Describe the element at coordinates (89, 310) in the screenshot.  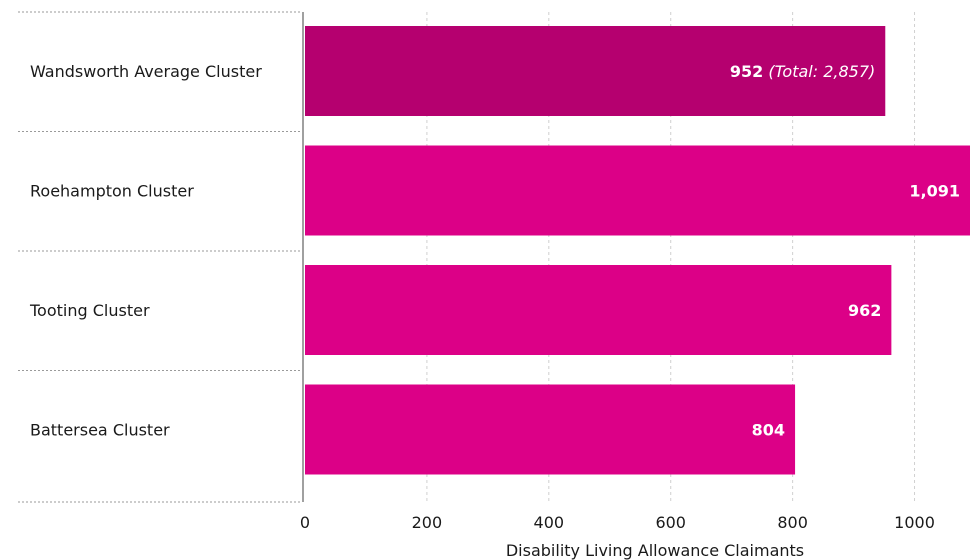
I see `category-label: Tooting Cluster` at that location.